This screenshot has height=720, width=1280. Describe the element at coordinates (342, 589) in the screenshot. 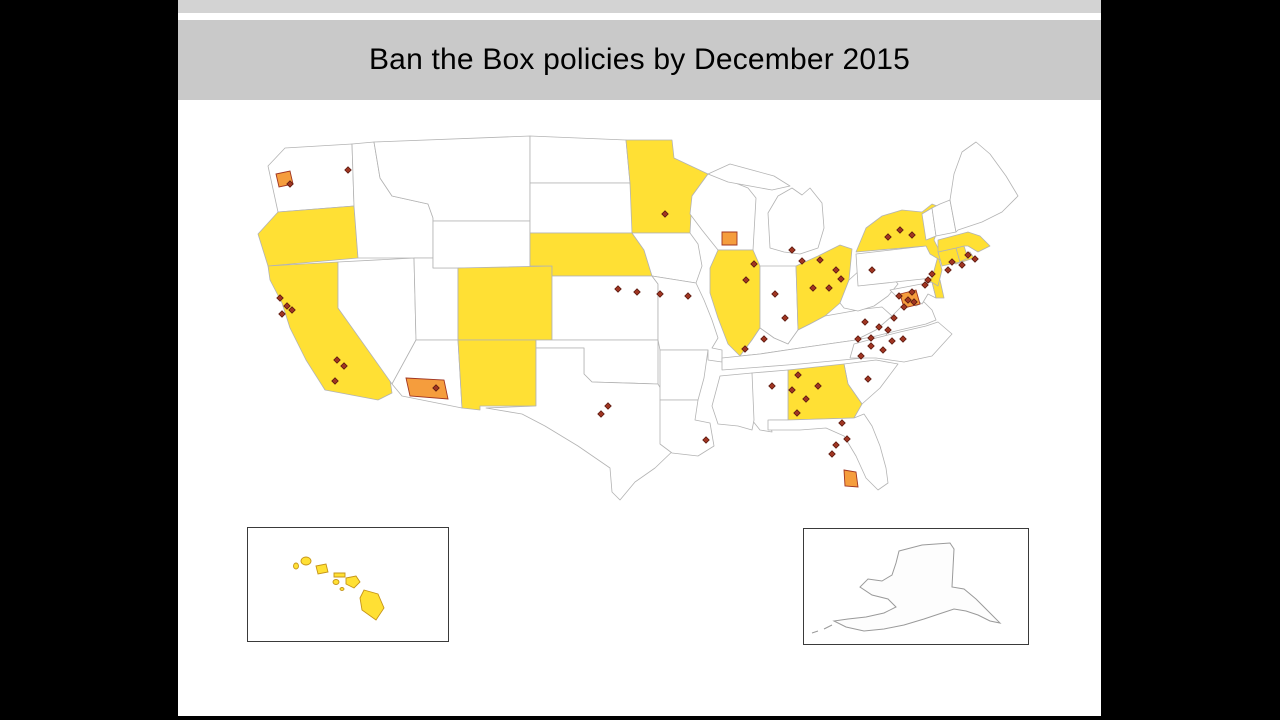

I see `island-kahoolawe` at that location.